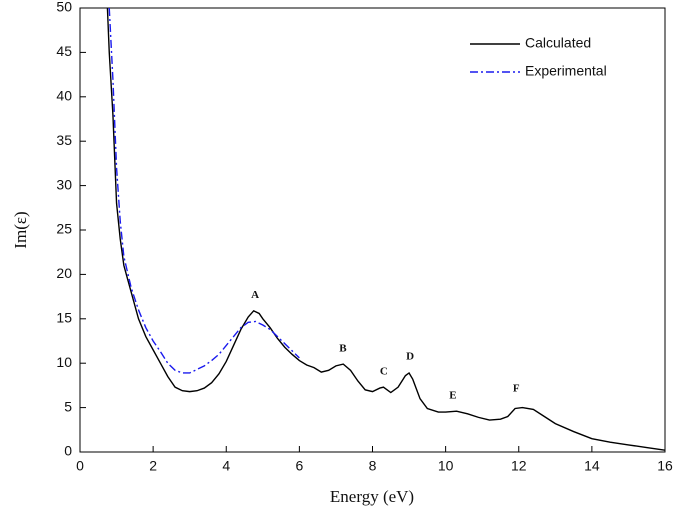 This screenshot has height=518, width=694. Describe the element at coordinates (226, 466) in the screenshot. I see `x-tick-label: 4` at that location.